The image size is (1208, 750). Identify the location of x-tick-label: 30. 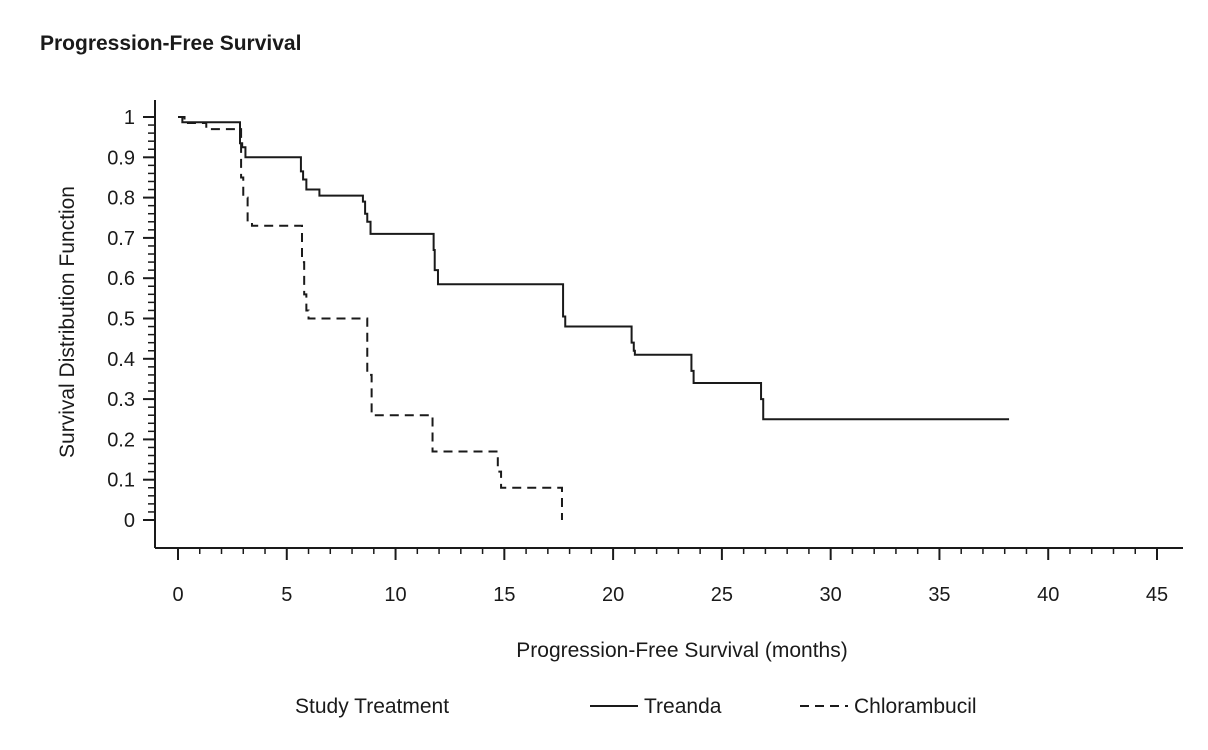
(831, 595).